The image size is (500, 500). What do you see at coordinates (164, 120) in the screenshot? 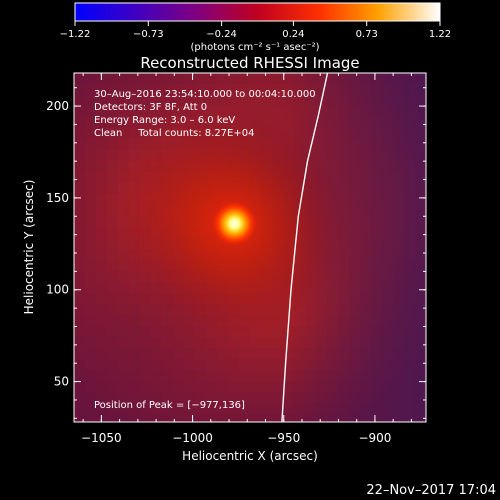
I see `annotation-energy-range: Energy Range: 3.0 – 6.0 keV` at bounding box center [164, 120].